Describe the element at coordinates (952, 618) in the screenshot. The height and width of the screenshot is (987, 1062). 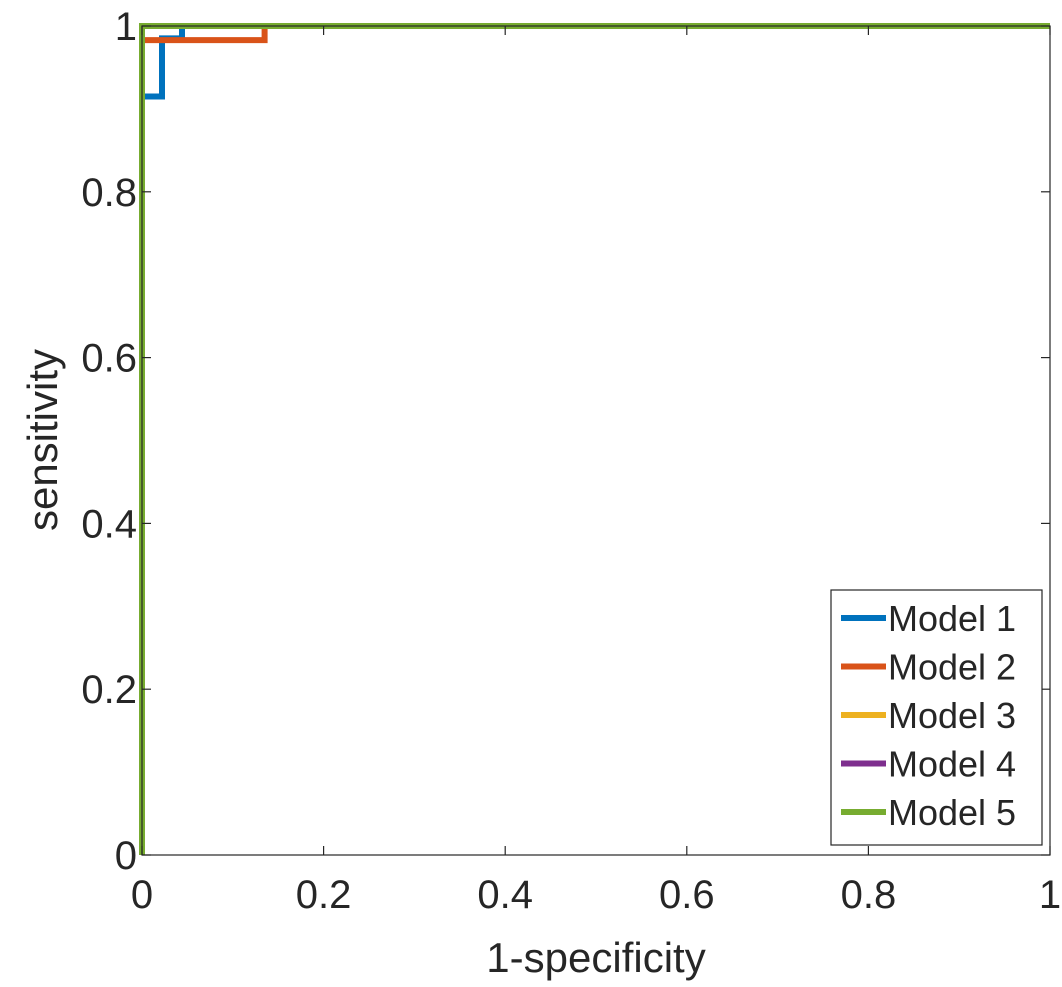
I see `legend-label-model-1: Model 1` at that location.